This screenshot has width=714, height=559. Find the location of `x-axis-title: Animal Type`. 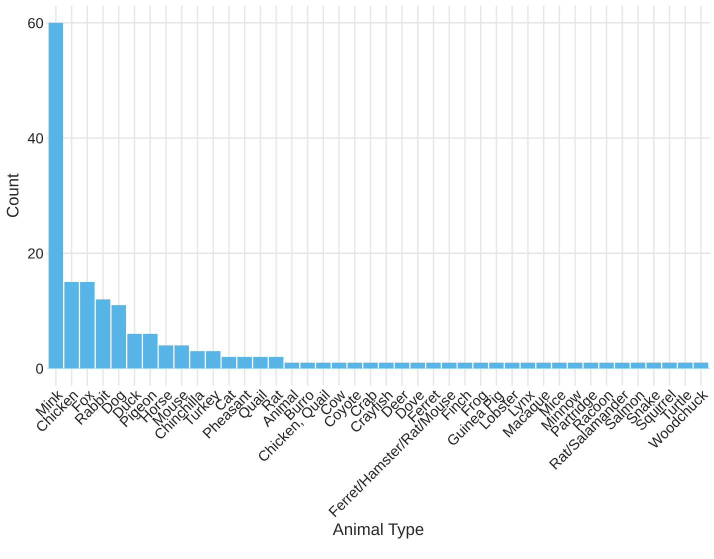

x-axis-title: Animal Type is located at coordinates (378, 530).